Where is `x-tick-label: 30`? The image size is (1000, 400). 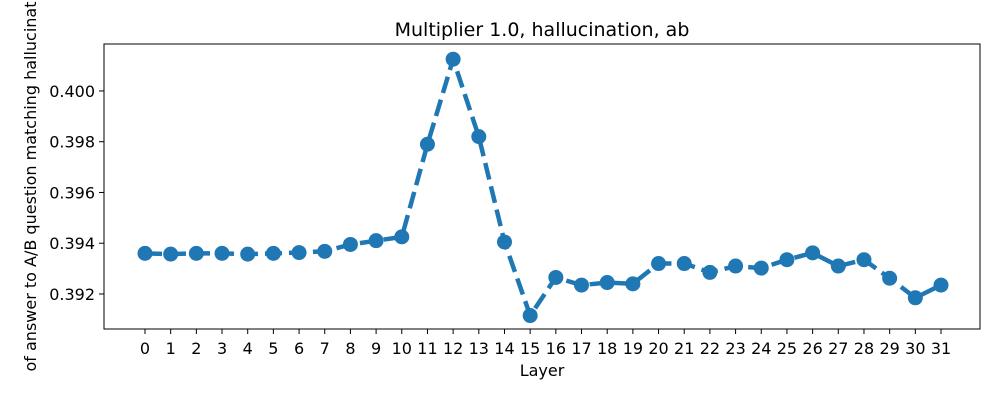
x-tick-label: 30 is located at coordinates (915, 348).